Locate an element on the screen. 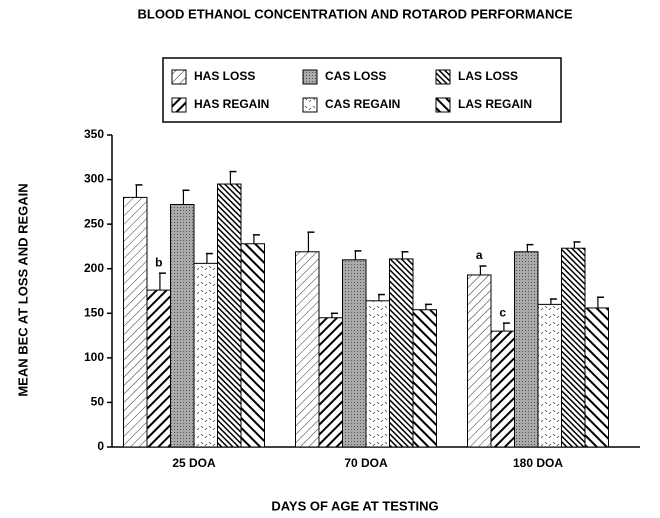  annotation: b is located at coordinates (158, 262).